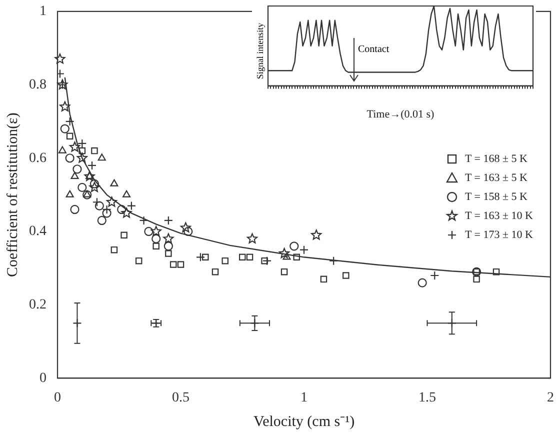 Image resolution: width=557 pixels, height=435 pixels. What do you see at coordinates (37, 305) in the screenshot?
I see `y-tick-label: 0.2` at bounding box center [37, 305].